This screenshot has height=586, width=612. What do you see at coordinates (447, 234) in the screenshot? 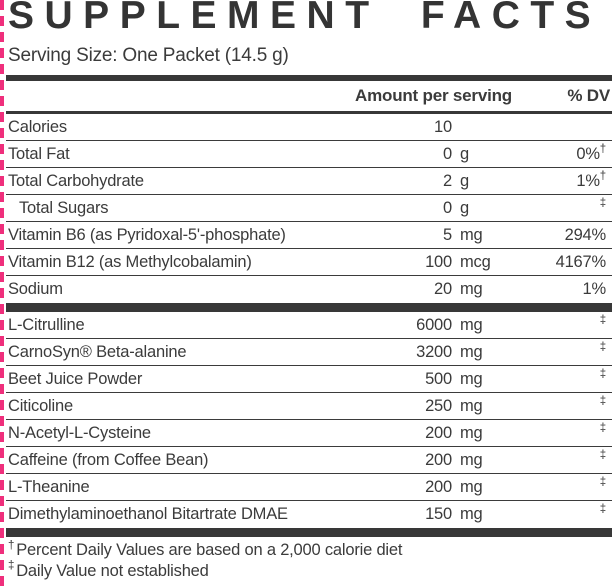
I see `row-amount-value: 5` at bounding box center [447, 234].